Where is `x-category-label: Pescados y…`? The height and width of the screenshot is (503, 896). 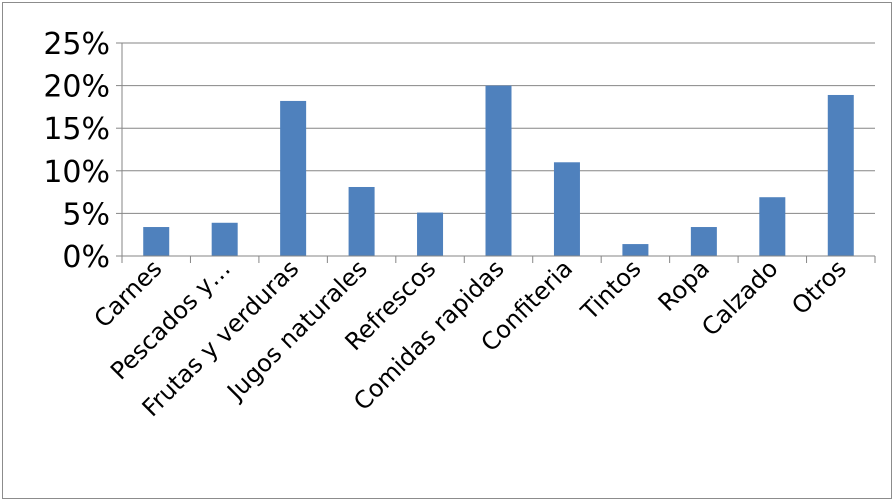
x-category-label: Pescados y… is located at coordinates (170, 319).